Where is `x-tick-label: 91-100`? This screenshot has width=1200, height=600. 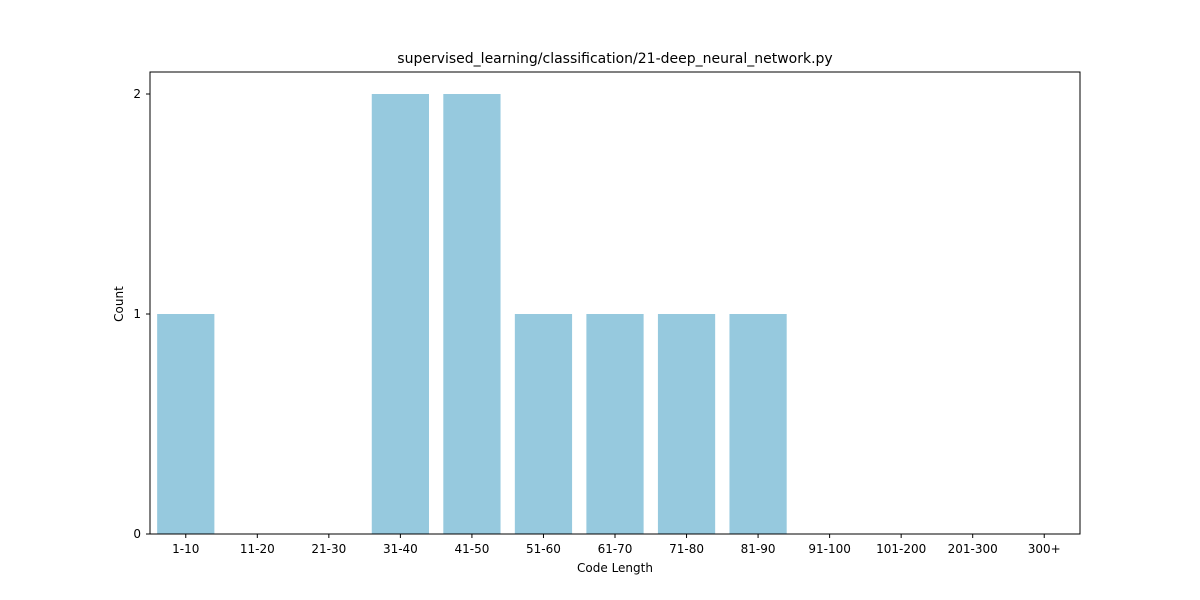 x-tick-label: 91-100 is located at coordinates (829, 549).